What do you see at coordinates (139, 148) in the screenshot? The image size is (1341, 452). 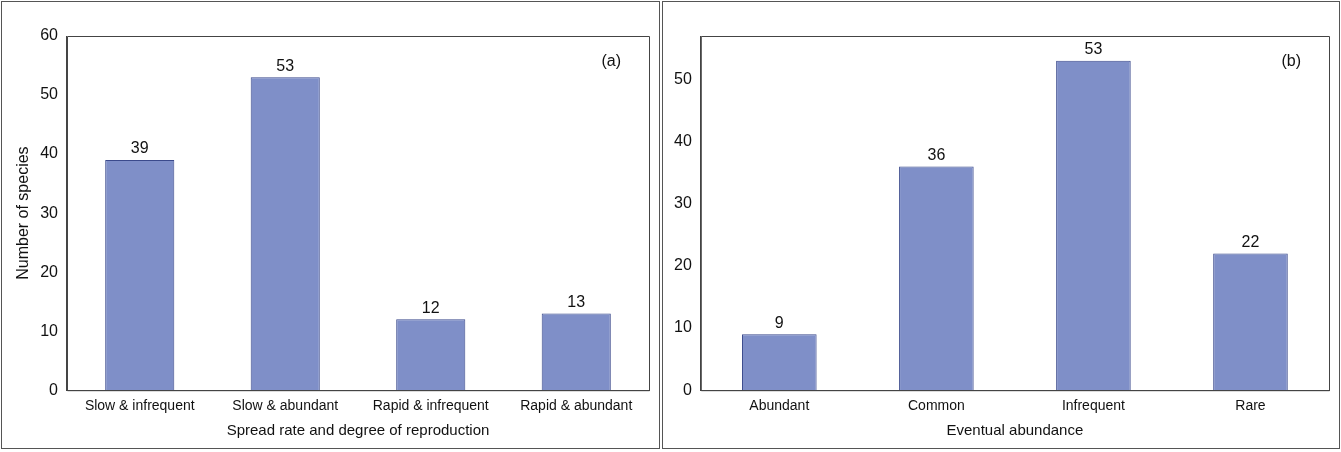 I see `data-label: 39` at bounding box center [139, 148].